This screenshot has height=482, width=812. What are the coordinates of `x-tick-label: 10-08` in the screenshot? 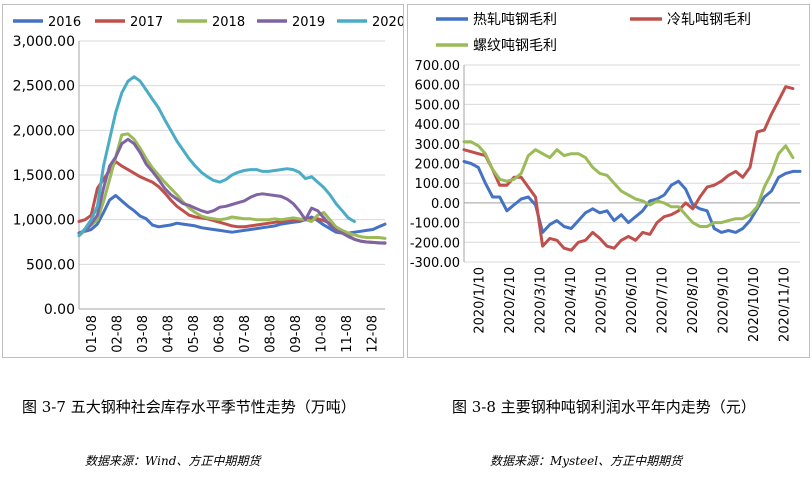 It's located at (321, 334).